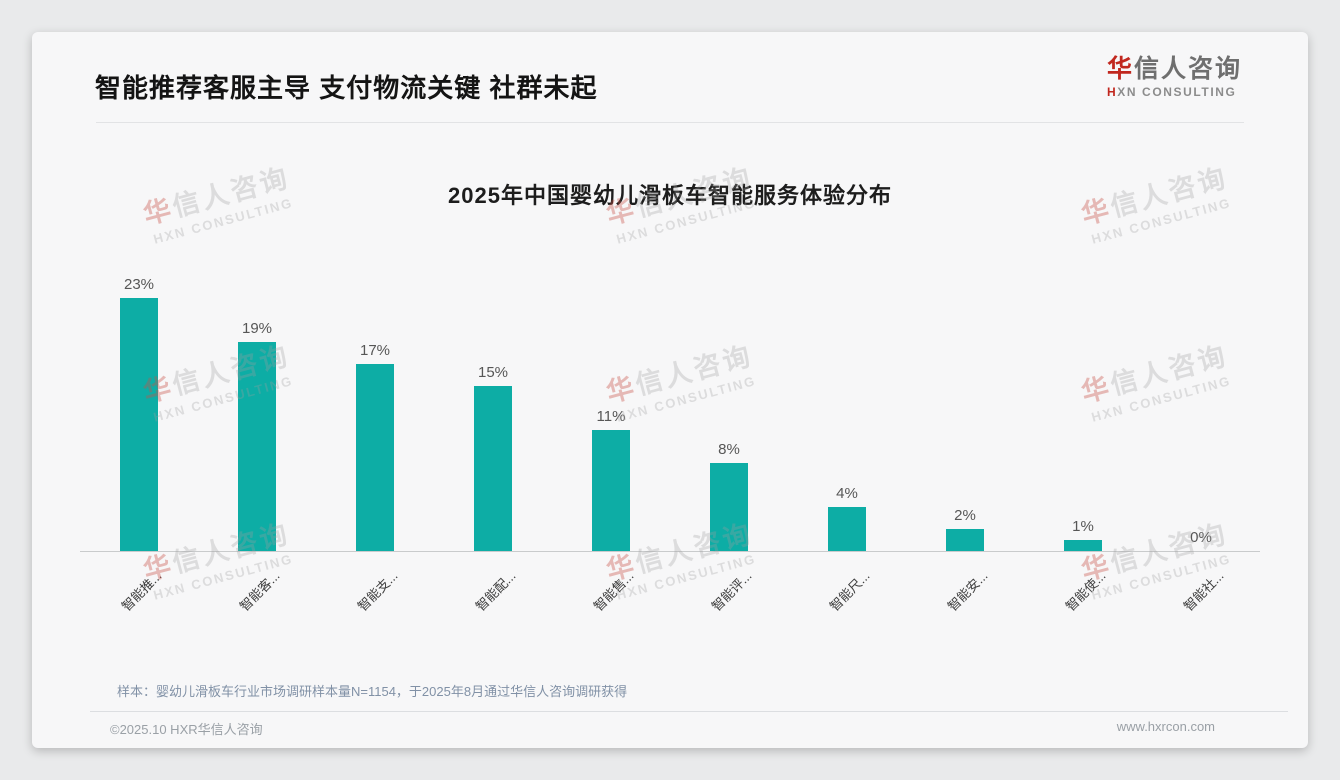 The image size is (1340, 780). I want to click on bar-cell: 15%, so click(493, 401).